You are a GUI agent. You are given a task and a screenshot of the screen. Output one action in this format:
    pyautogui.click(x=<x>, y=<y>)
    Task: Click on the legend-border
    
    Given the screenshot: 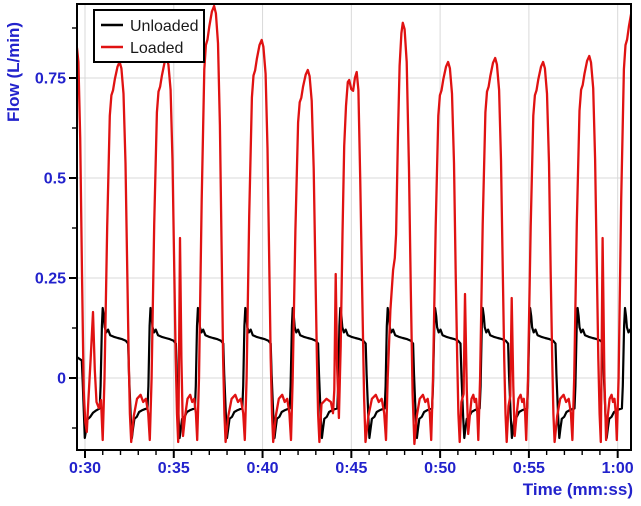 What is the action you would take?
    pyautogui.click(x=149, y=36)
    